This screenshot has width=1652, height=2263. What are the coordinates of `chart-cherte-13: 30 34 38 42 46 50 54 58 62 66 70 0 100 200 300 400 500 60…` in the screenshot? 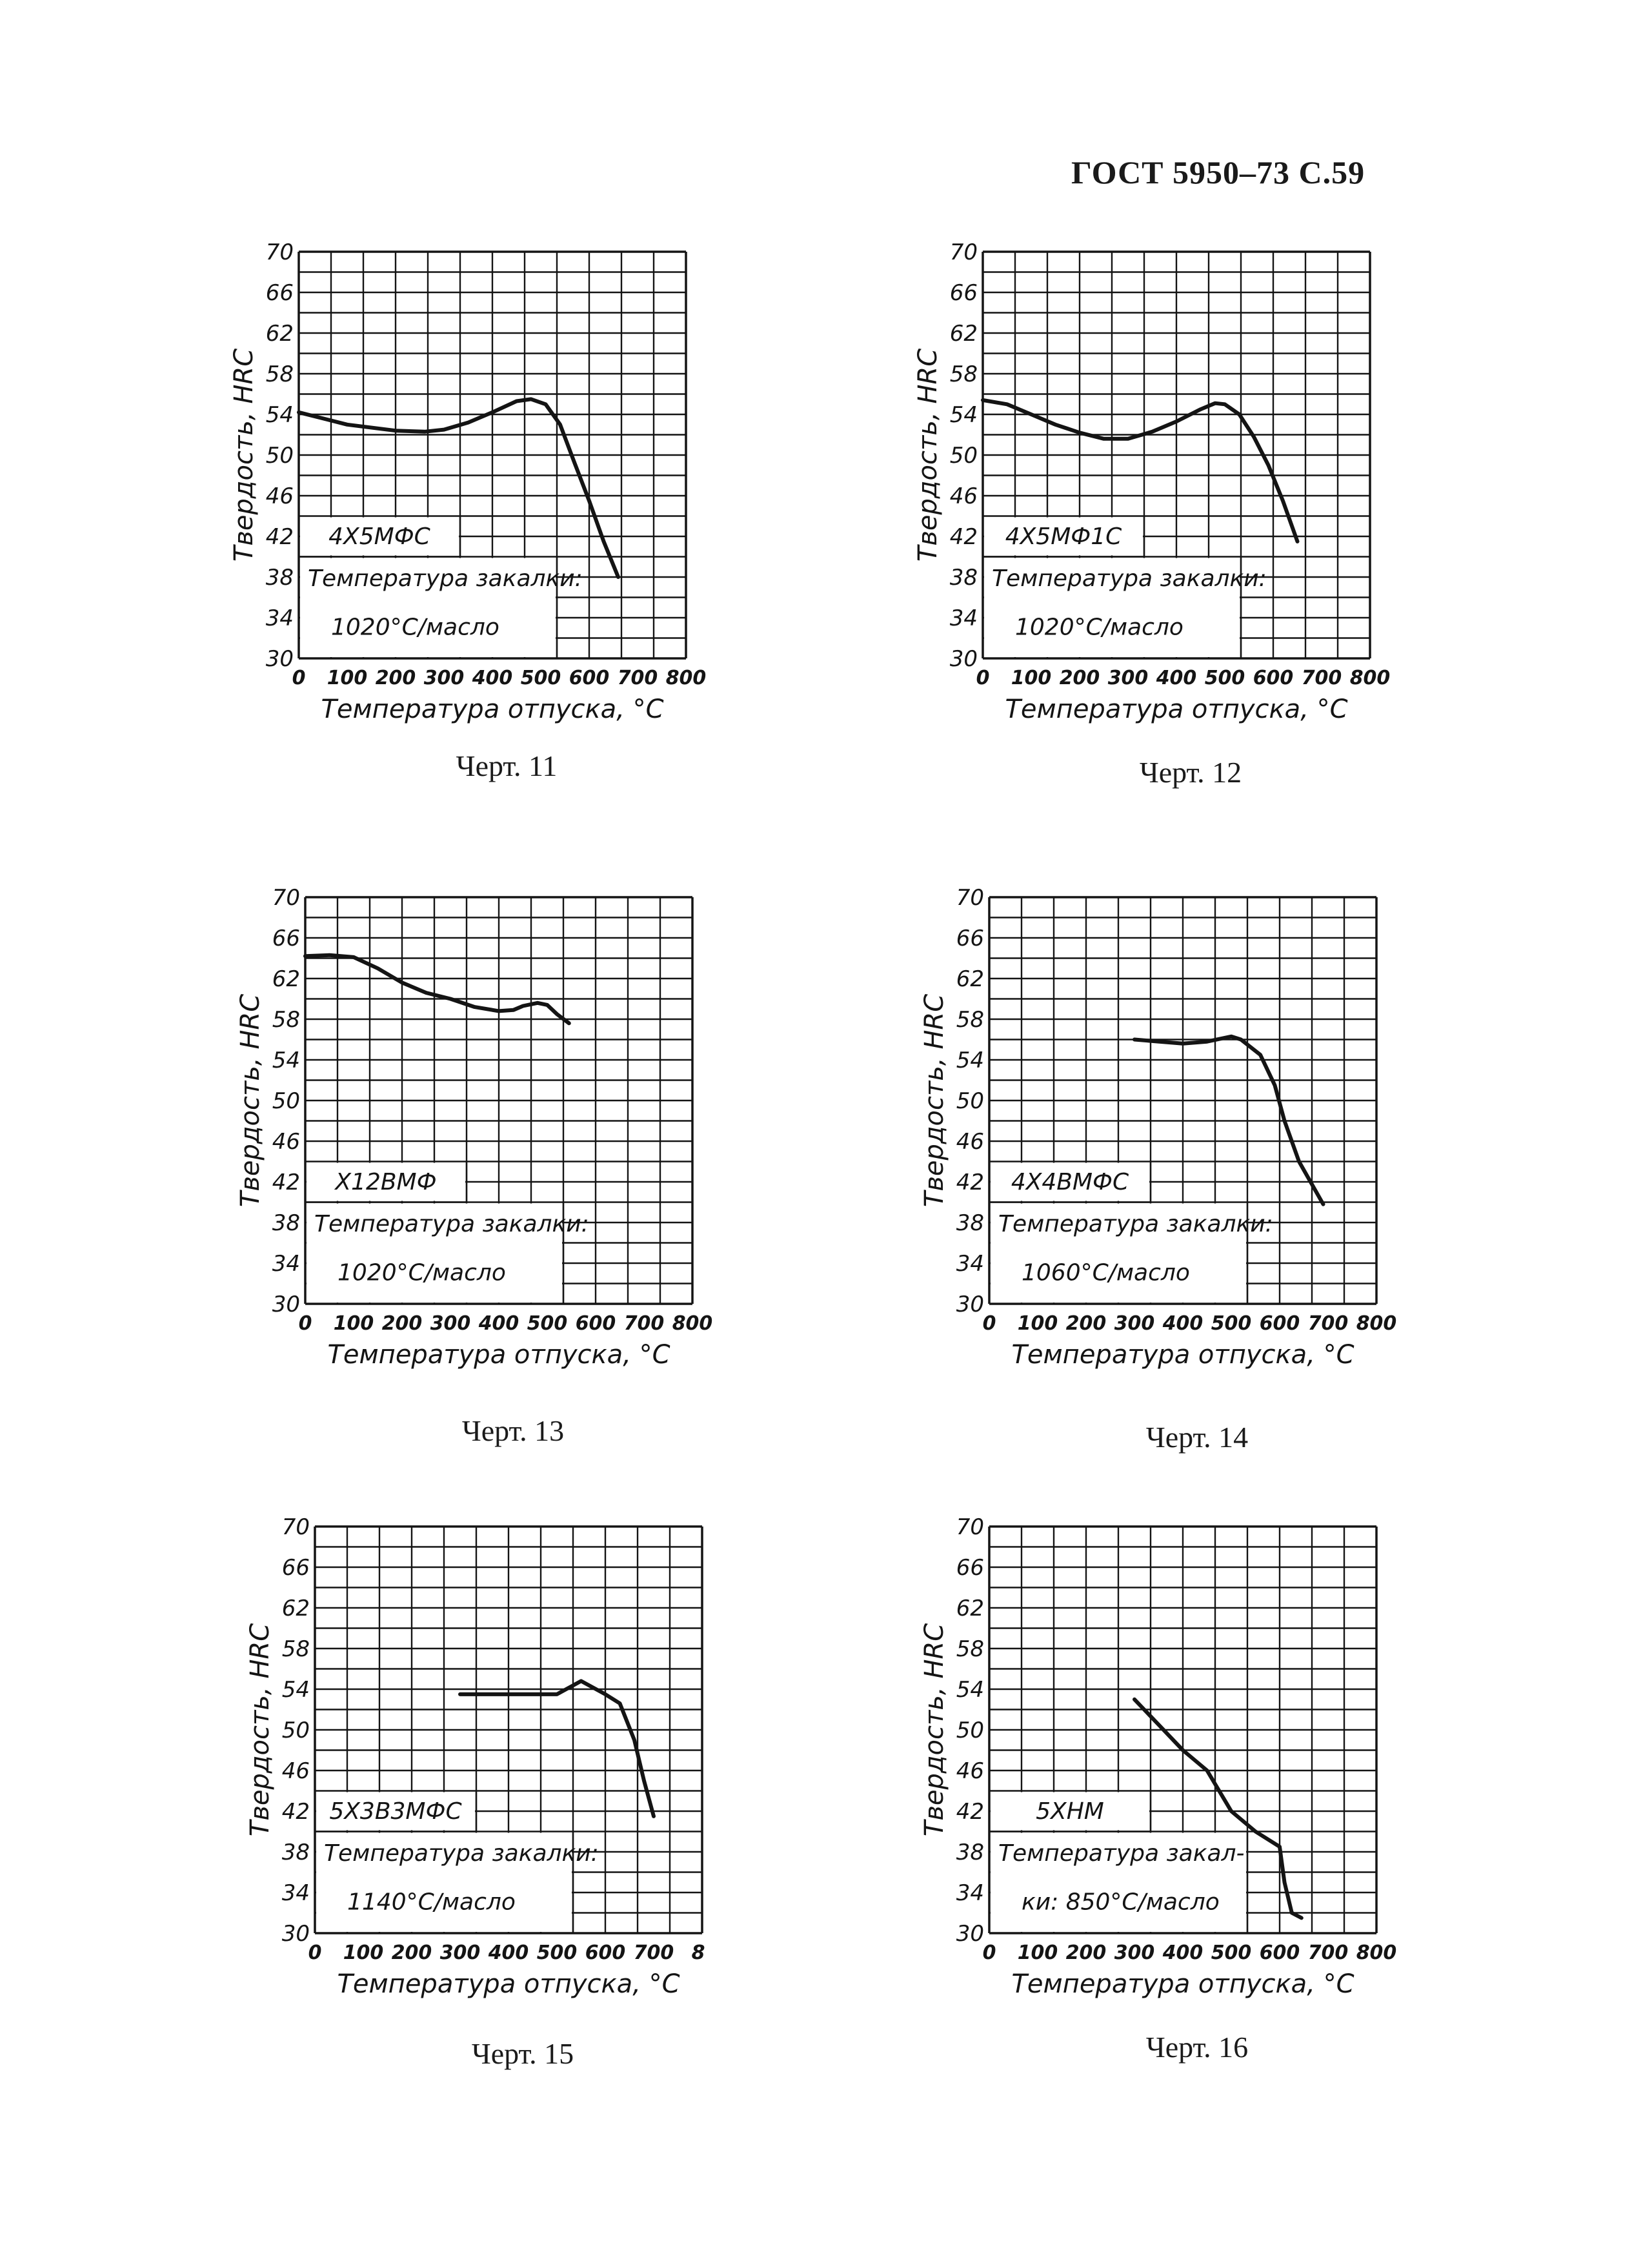 It's located at (513, 1165).